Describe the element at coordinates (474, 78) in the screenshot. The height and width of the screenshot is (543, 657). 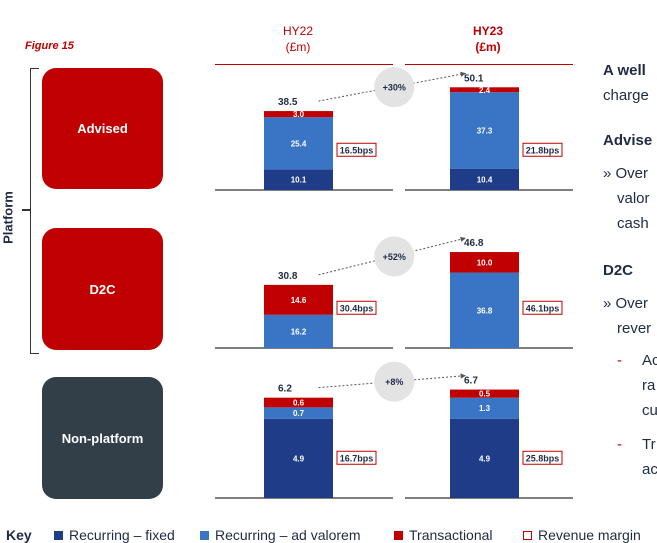
I see `total-label: 50.1` at that location.